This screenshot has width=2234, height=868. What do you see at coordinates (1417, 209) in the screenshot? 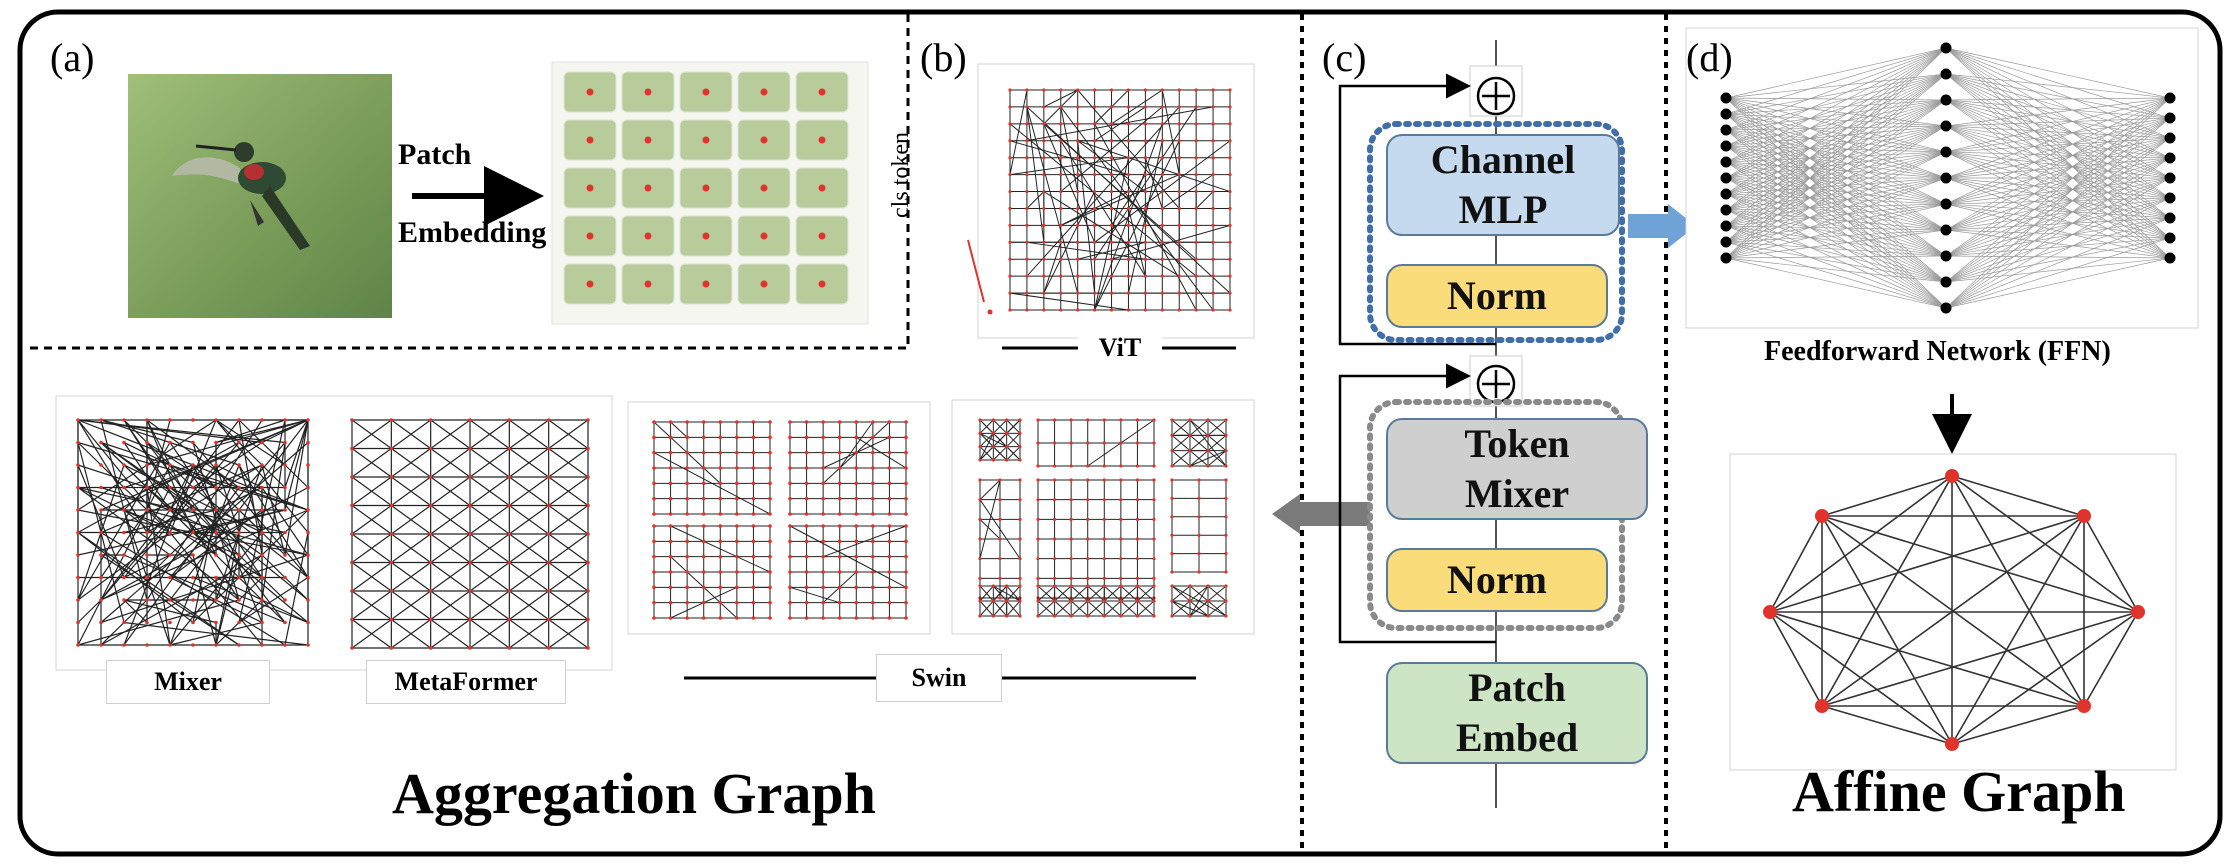
I see `residual-path-top` at bounding box center [1417, 209].